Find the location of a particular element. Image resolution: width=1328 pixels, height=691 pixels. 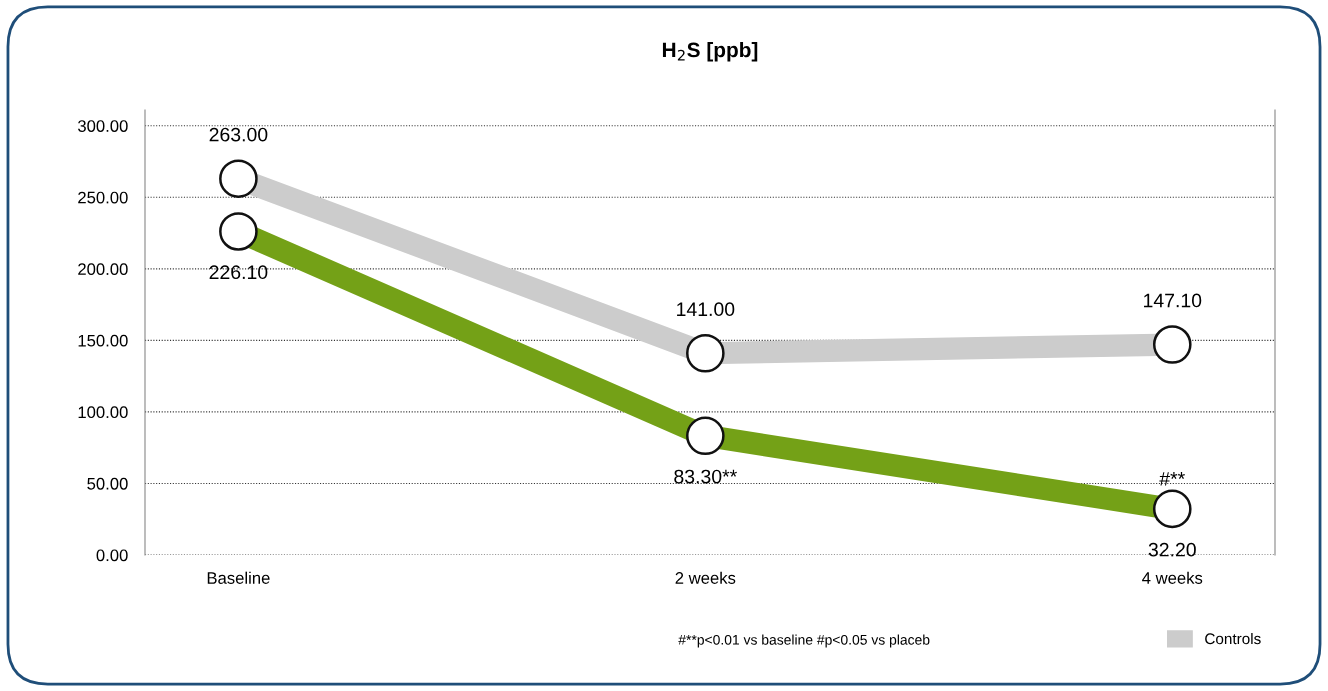

y-tick-label: 300.00 is located at coordinates (103, 126).